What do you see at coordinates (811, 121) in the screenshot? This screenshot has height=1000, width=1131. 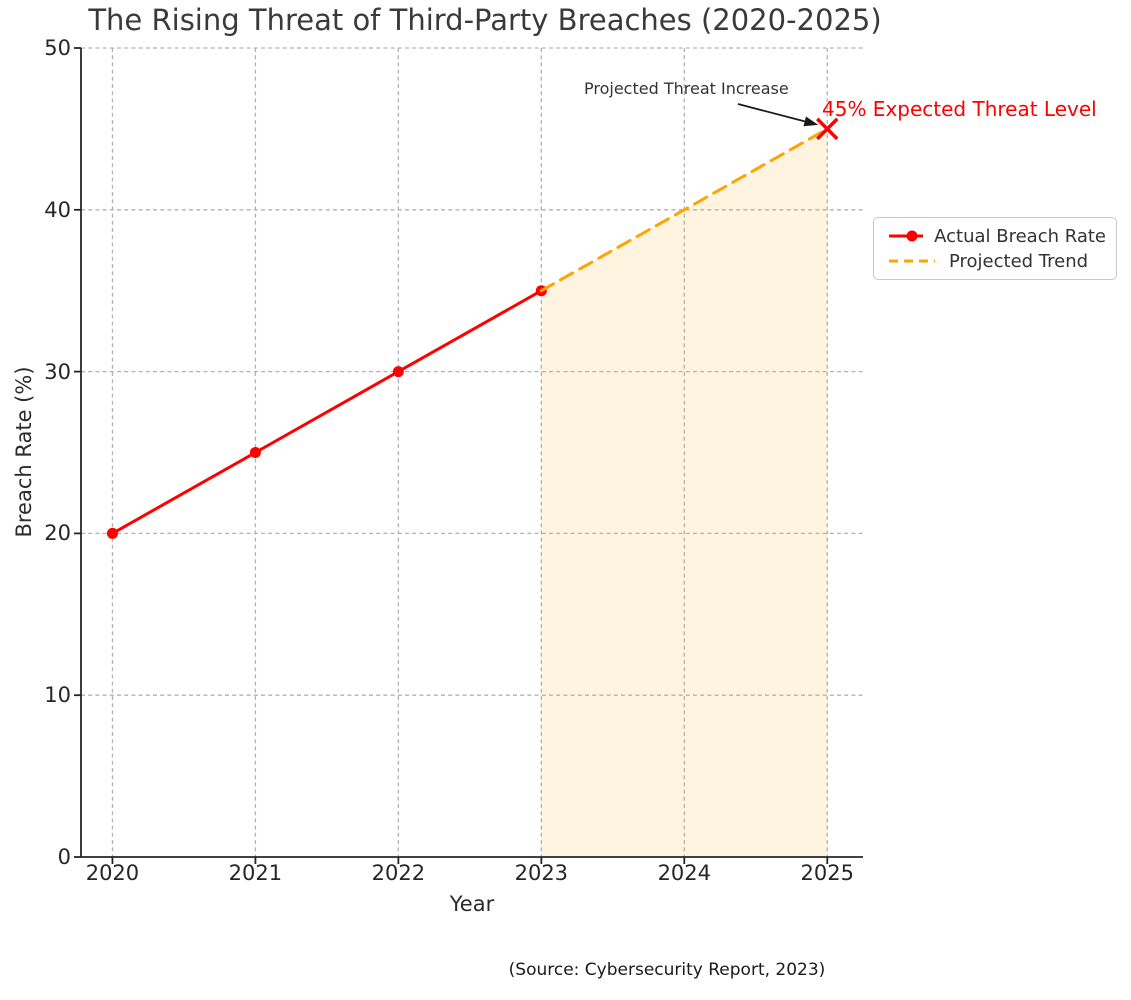 I see `annotation-arrowhead` at bounding box center [811, 121].